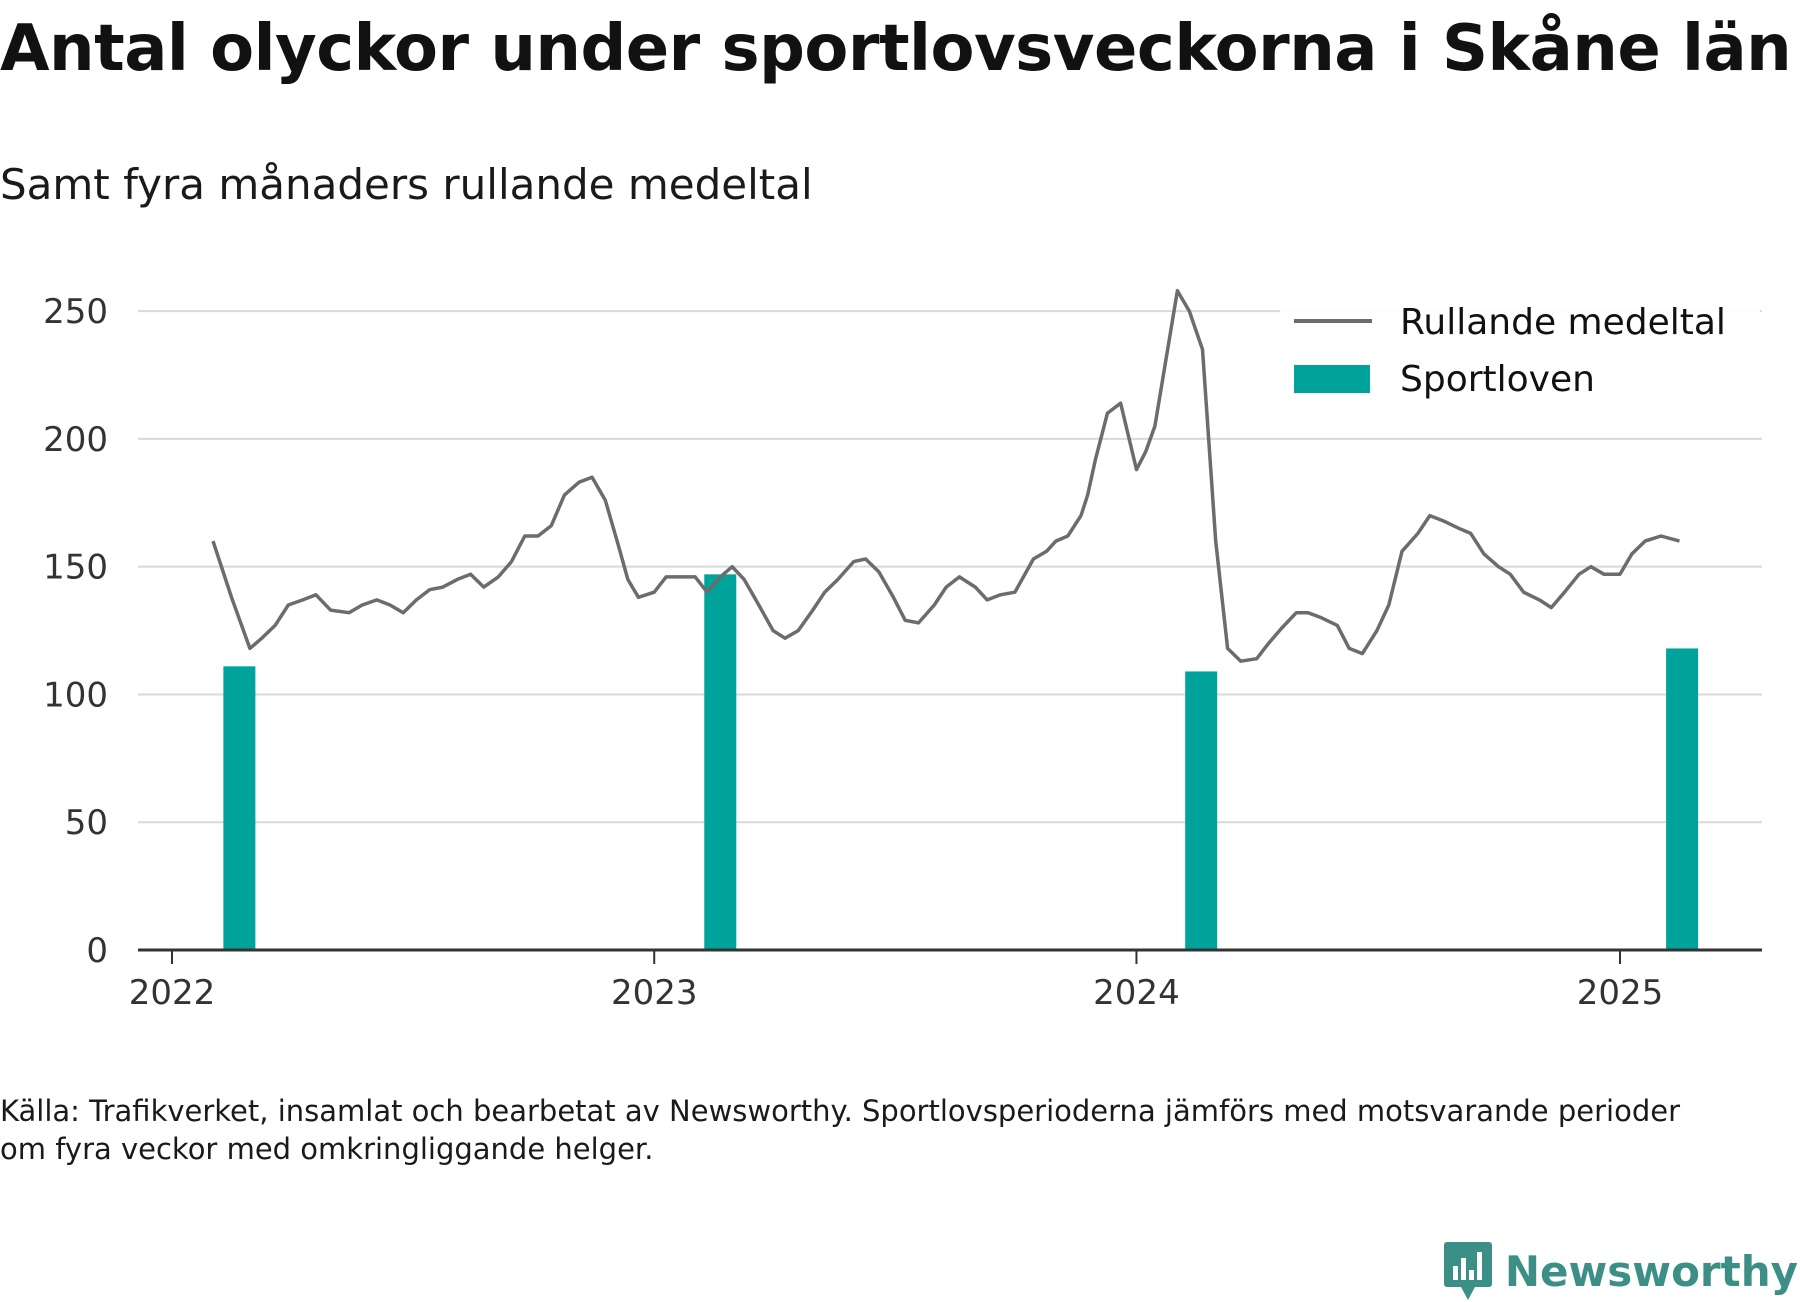 This screenshot has width=1800, height=1302. Describe the element at coordinates (1332, 379) in the screenshot. I see `legend-swatch-bar` at that location.